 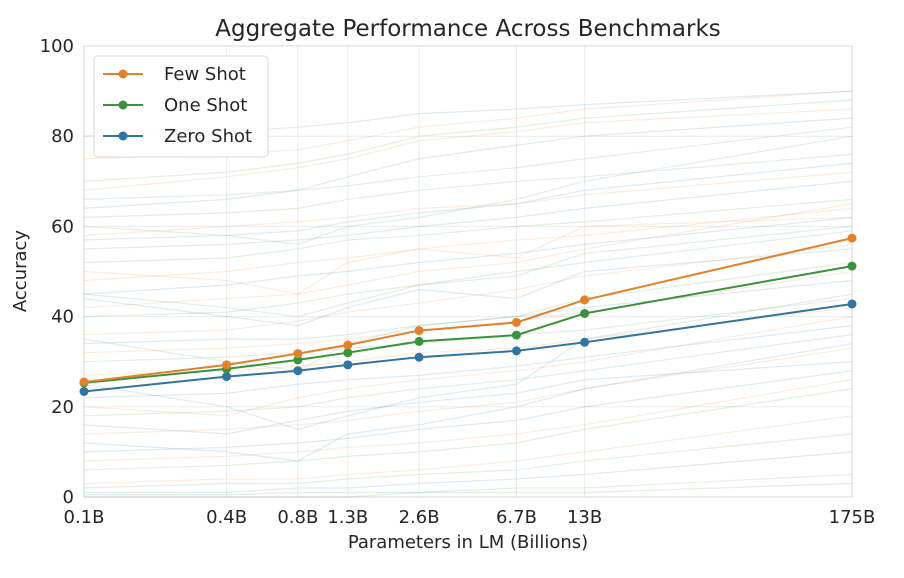 What do you see at coordinates (20, 271) in the screenshot?
I see `y-axis-label: Accuracy` at bounding box center [20, 271].